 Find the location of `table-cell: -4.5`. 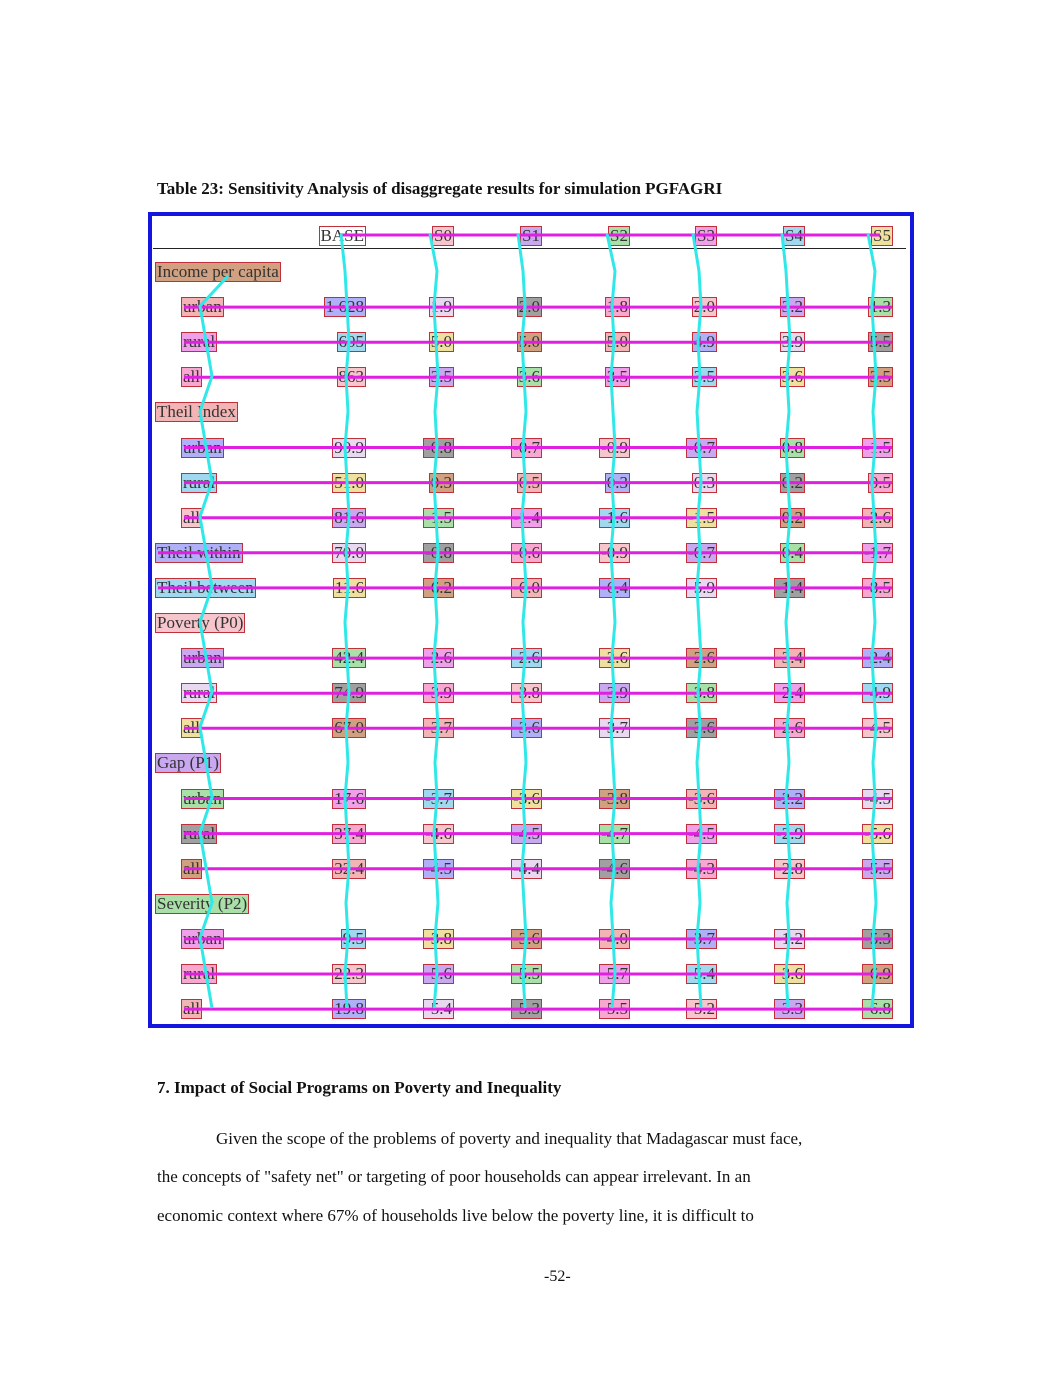

table-cell: -4.5 is located at coordinates (877, 798).